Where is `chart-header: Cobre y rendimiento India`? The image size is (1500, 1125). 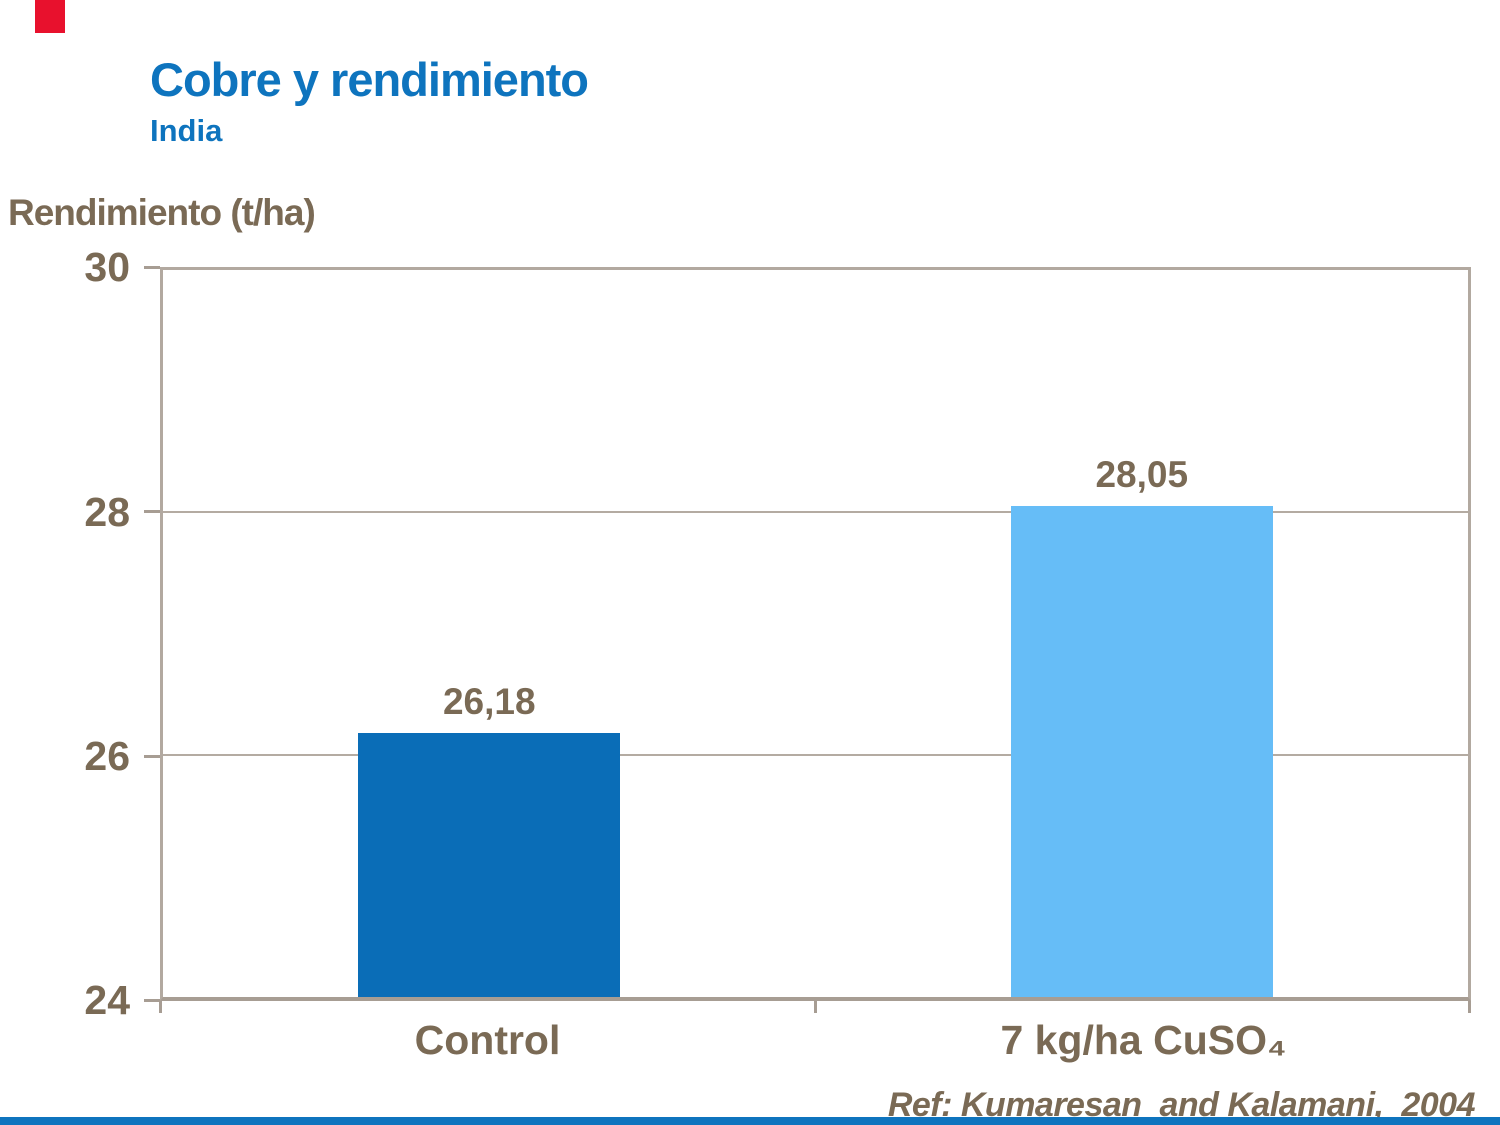 chart-header: Cobre y rendimiento India is located at coordinates (369, 100).